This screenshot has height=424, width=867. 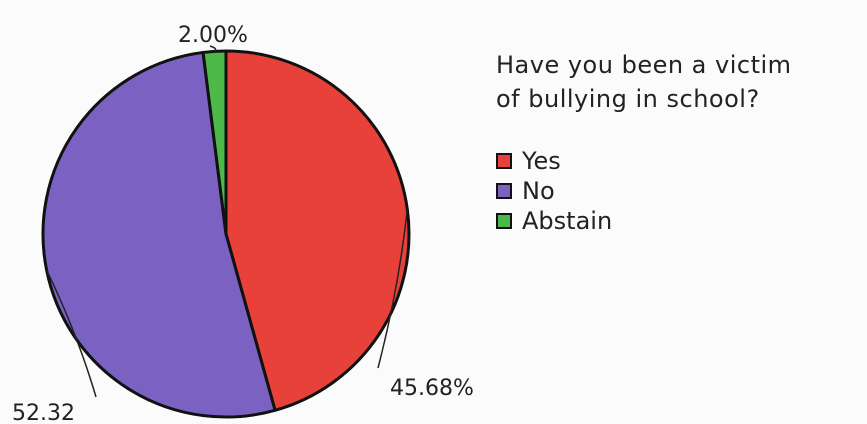 What do you see at coordinates (628, 99) in the screenshot?
I see `chart-title-line-2: of bullying in school?` at bounding box center [628, 99].